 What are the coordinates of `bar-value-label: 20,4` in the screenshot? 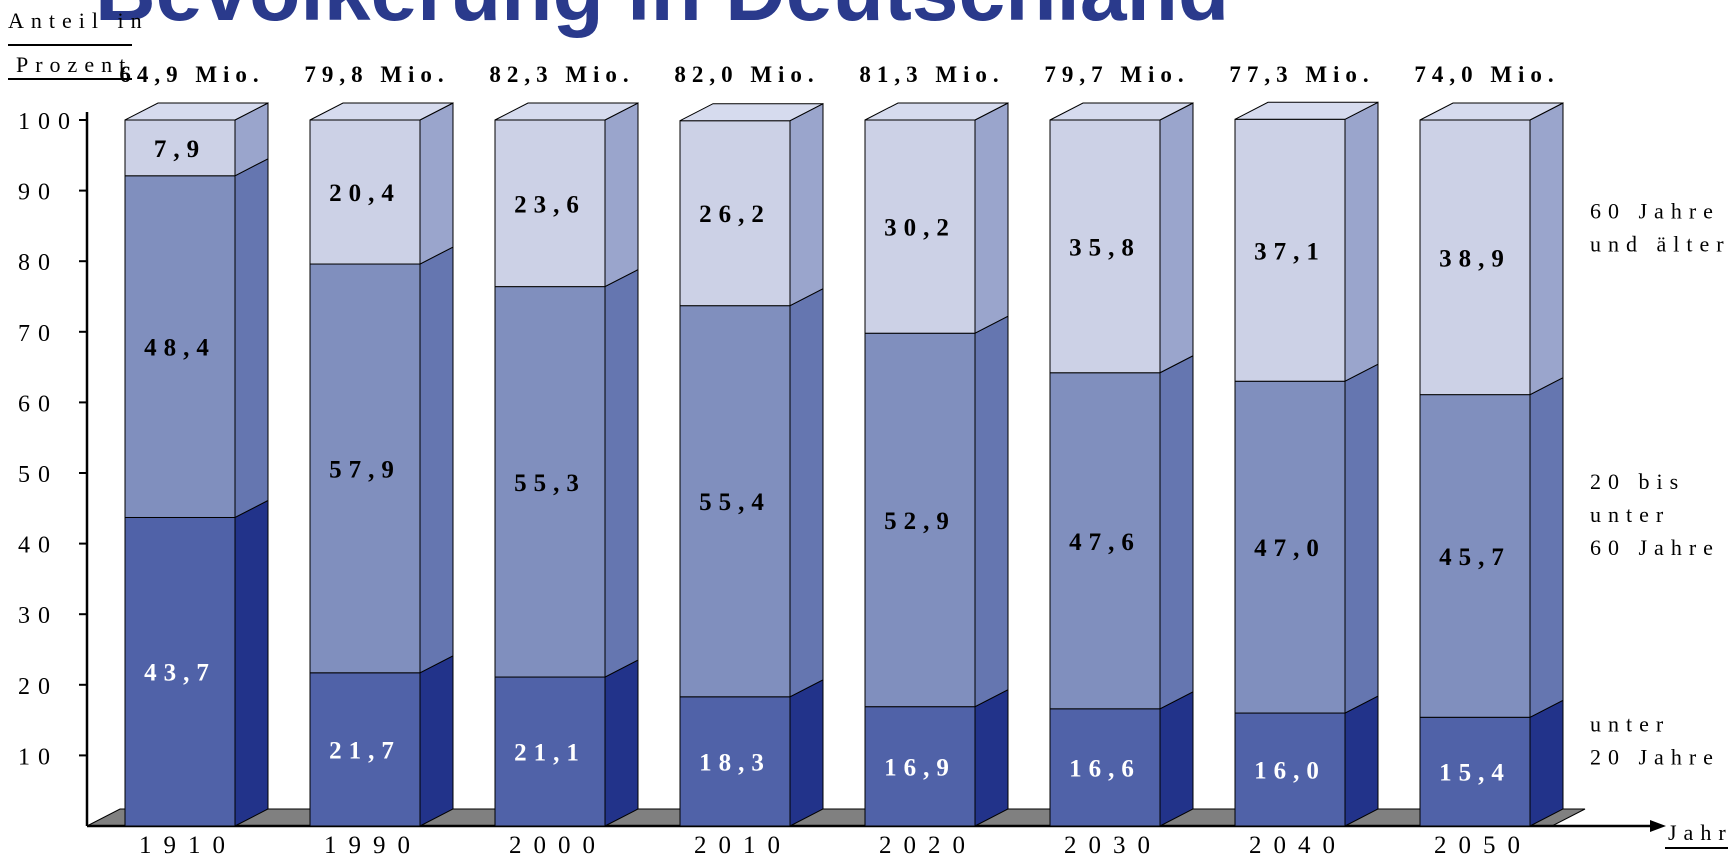 It's located at (365, 193).